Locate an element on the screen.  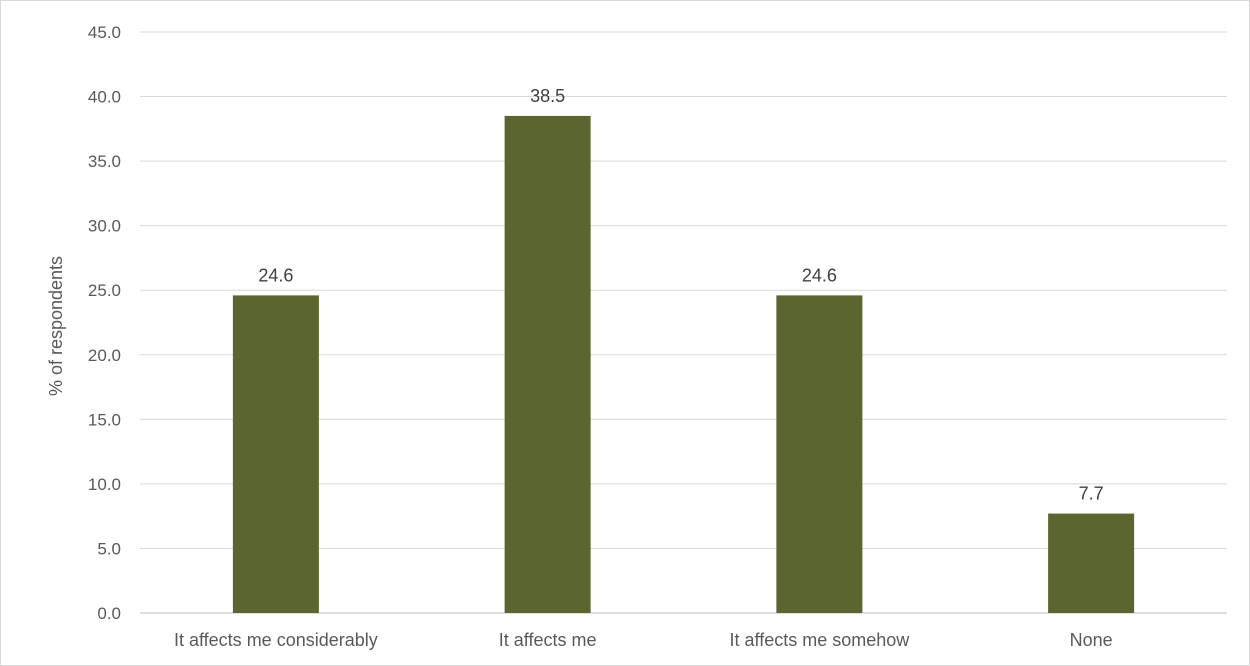
data-label: 38.5 is located at coordinates (547, 96).